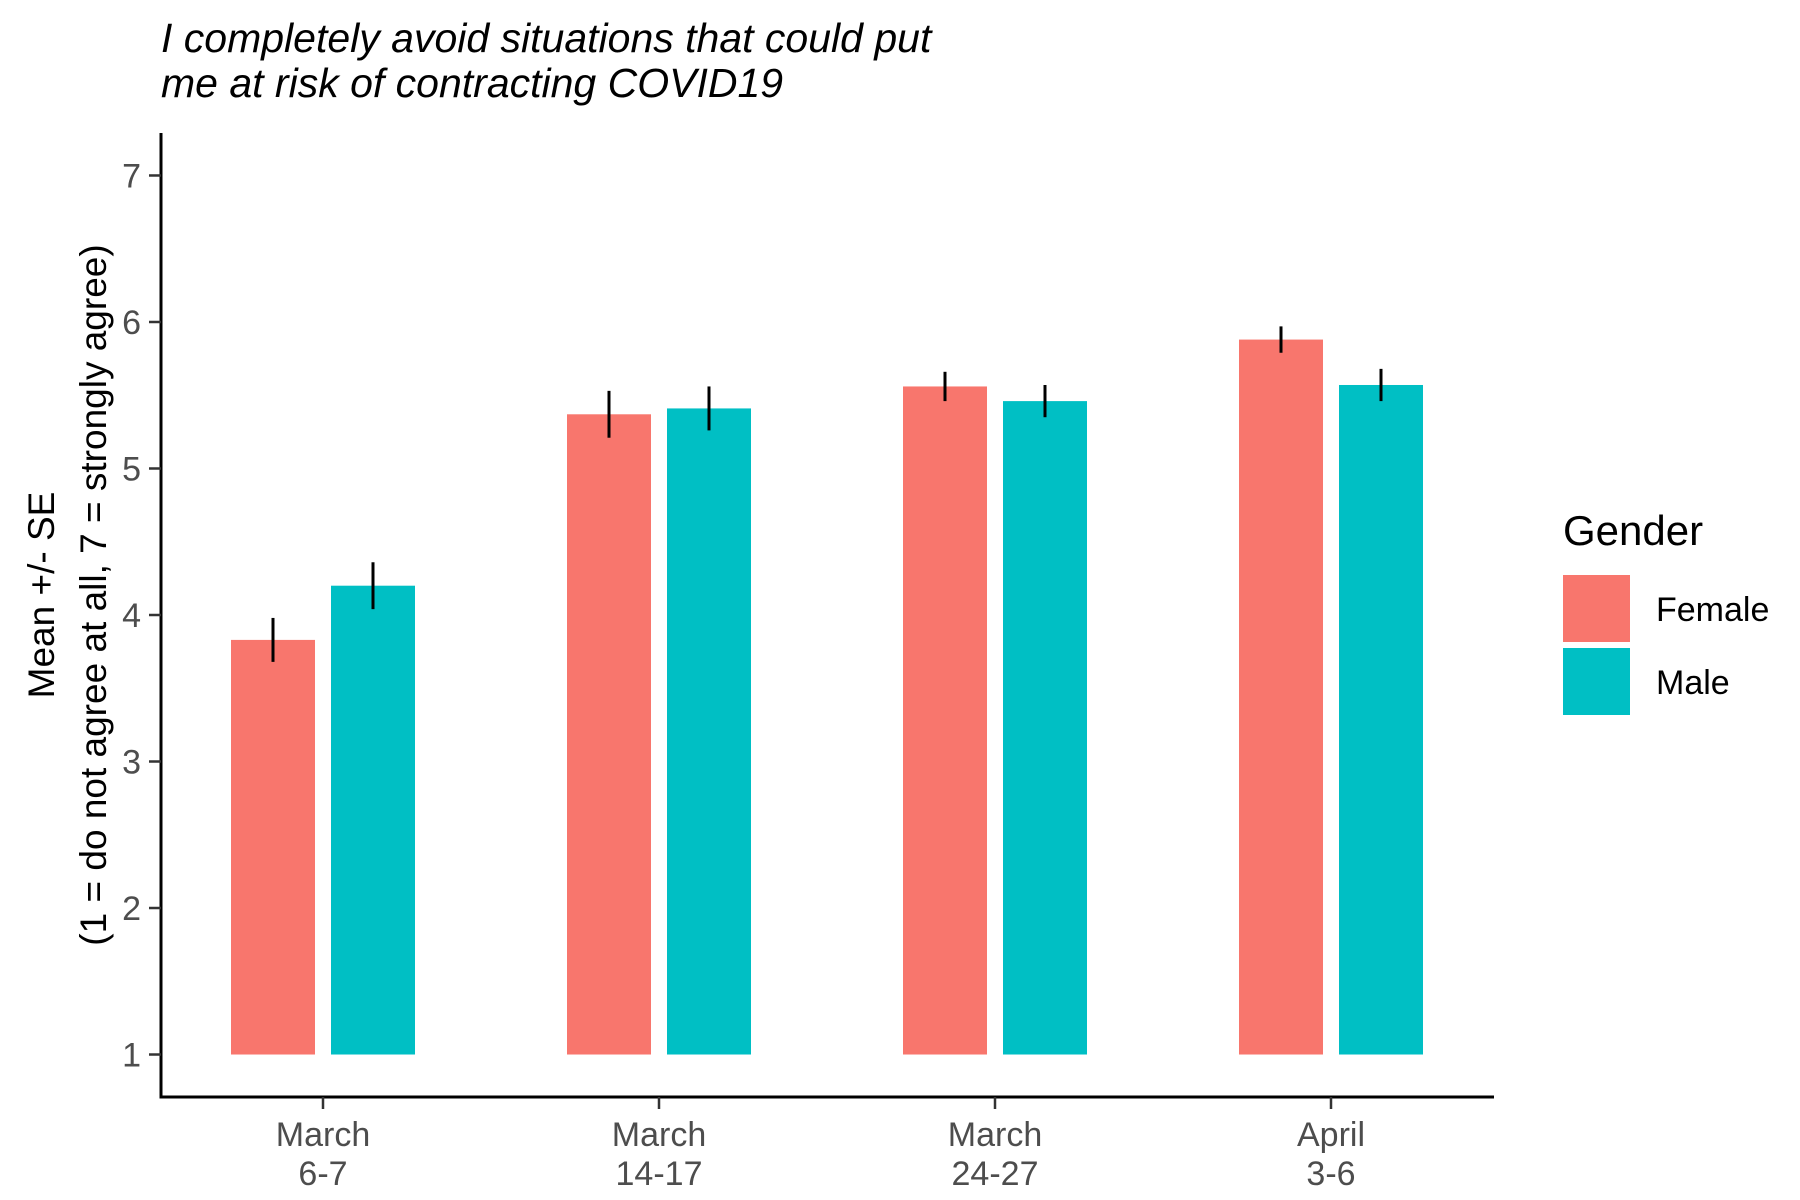  I want to click on x-tick-label: 6-7, so click(322, 1174).